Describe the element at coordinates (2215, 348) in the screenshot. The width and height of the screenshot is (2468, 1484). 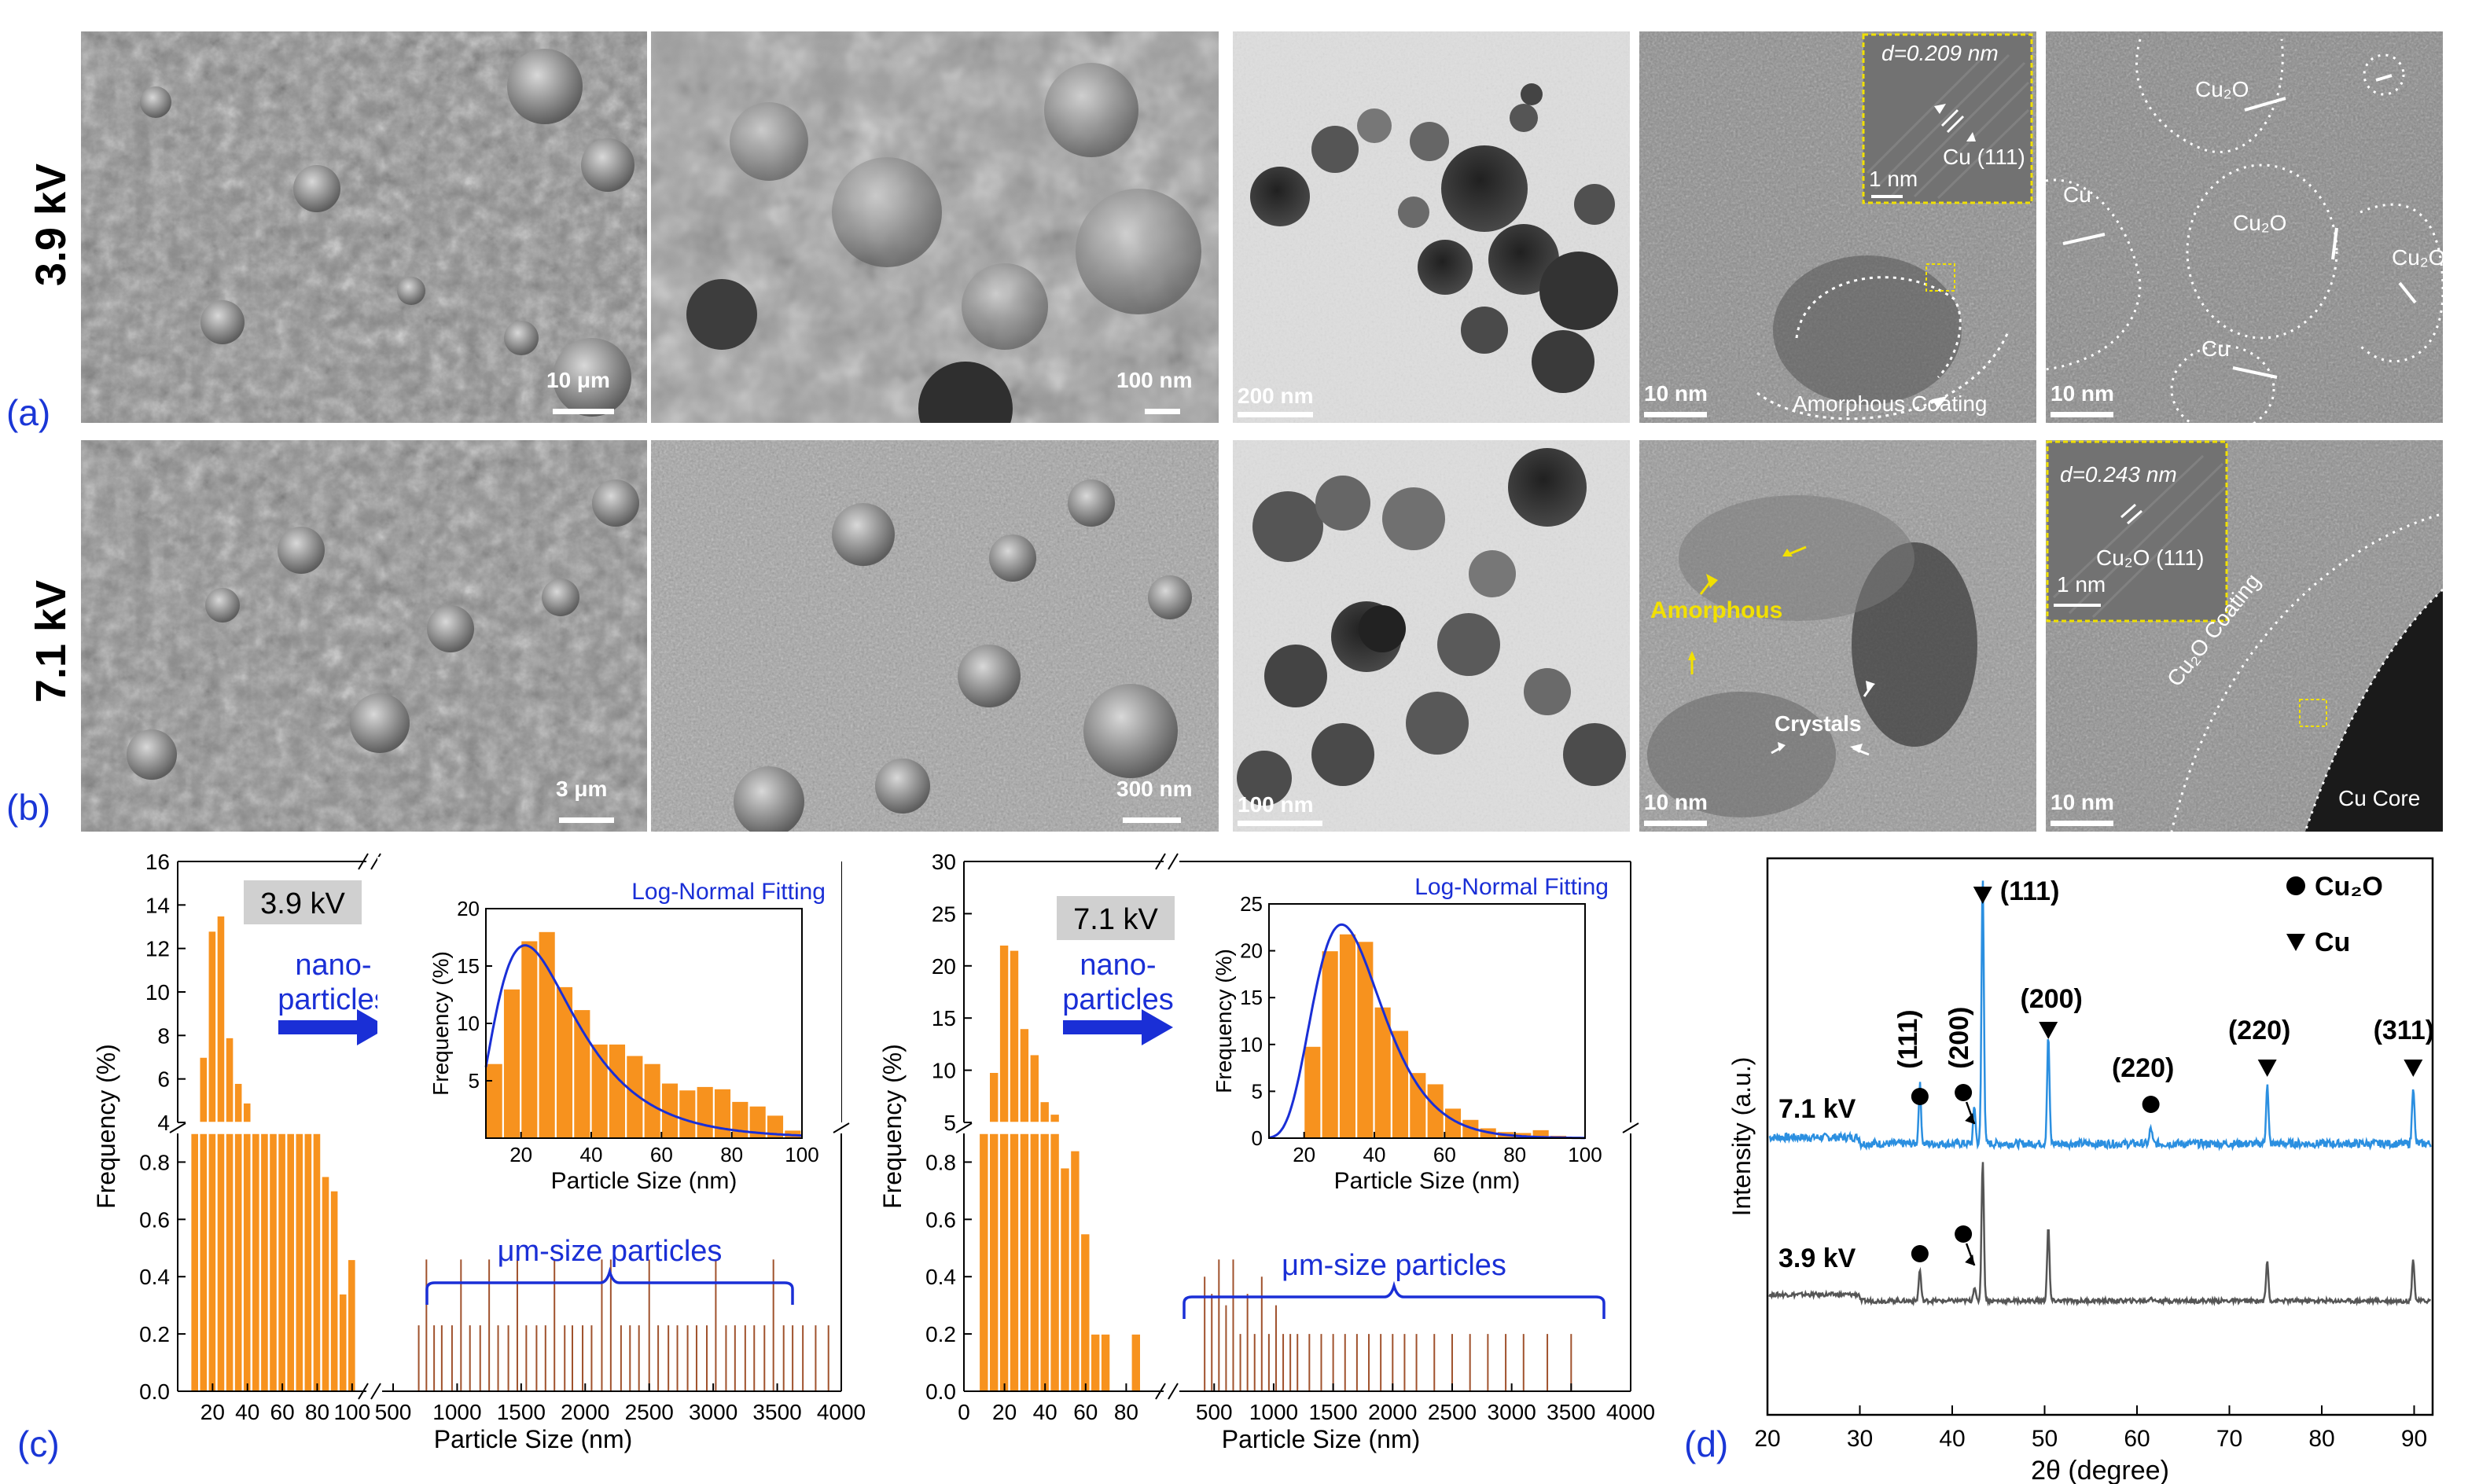
I see `region-label-cu-bottom: Cu` at that location.